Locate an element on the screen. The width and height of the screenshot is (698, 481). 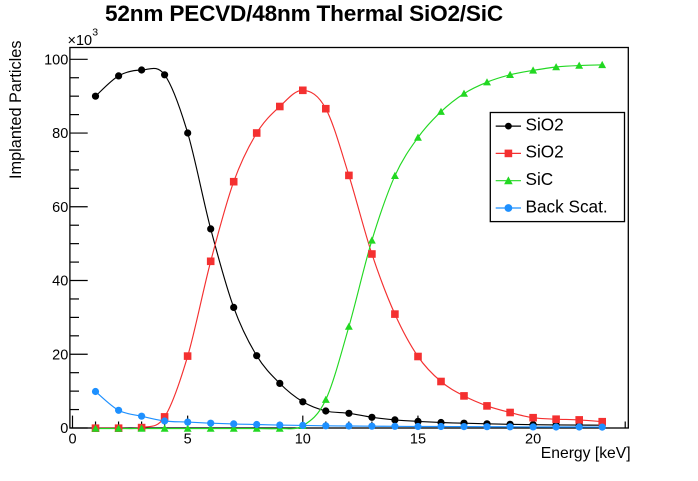
svg-text: Implanted Particles is located at coordinates (16, 110).